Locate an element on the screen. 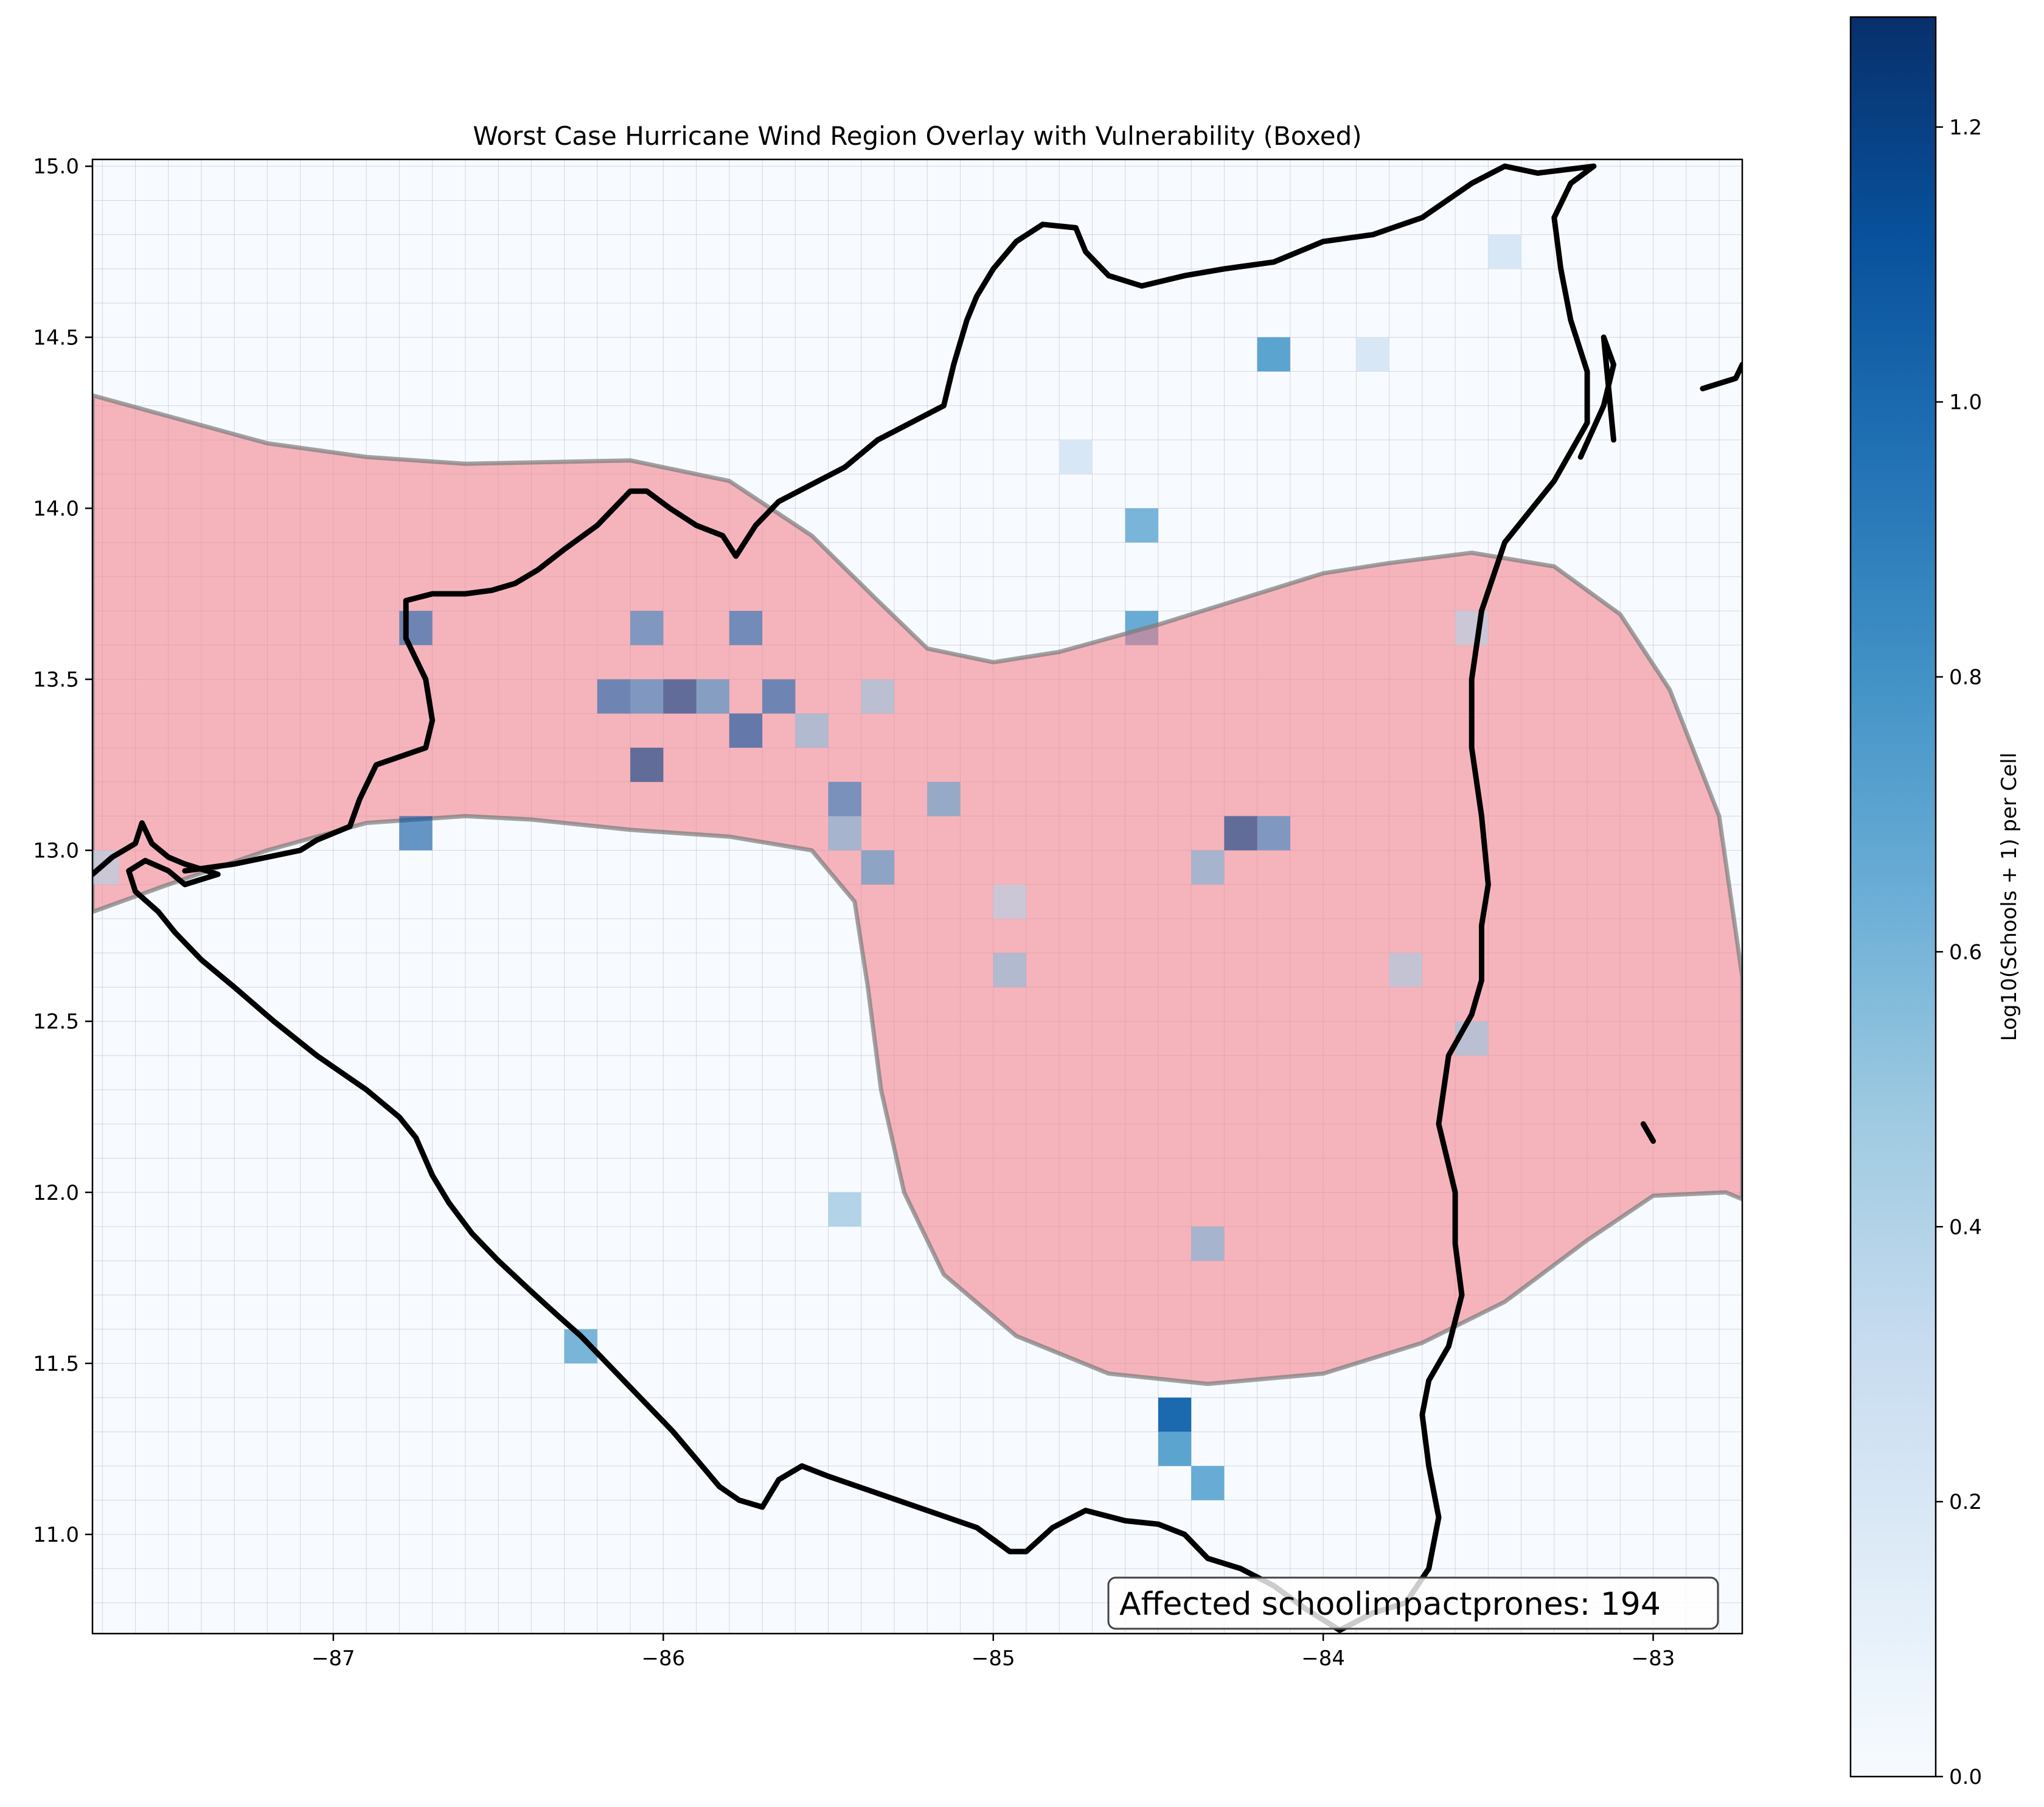 This screenshot has height=1807, width=2044. annotation-box: Affected schoolimpactprones: 194 is located at coordinates (1413, 1603).